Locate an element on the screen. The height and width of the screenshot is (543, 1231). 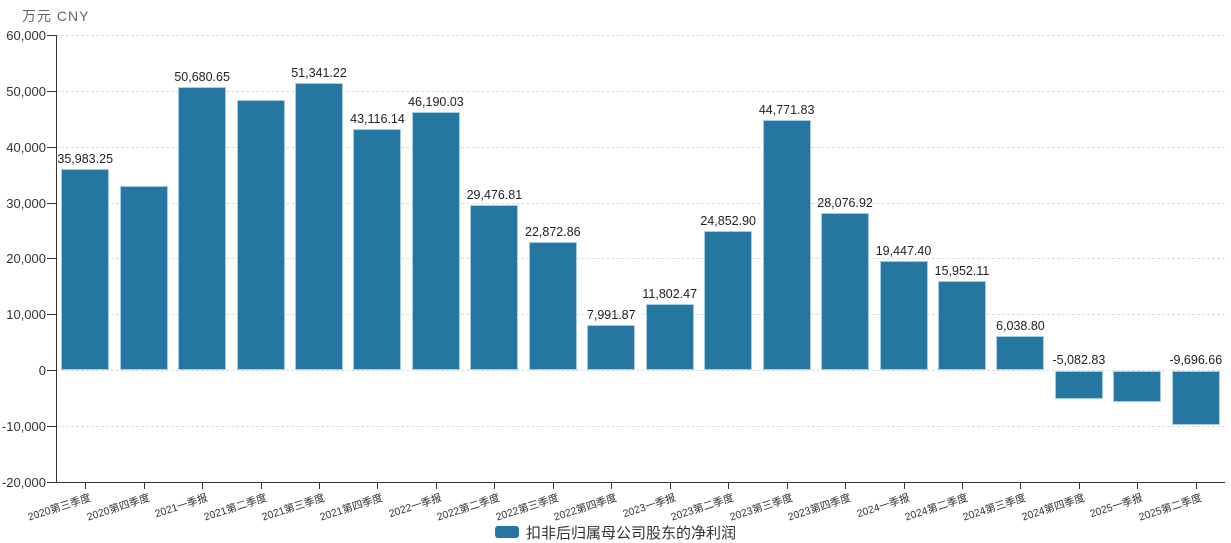
bar-value-label: 22,872.86 is located at coordinates (553, 232).